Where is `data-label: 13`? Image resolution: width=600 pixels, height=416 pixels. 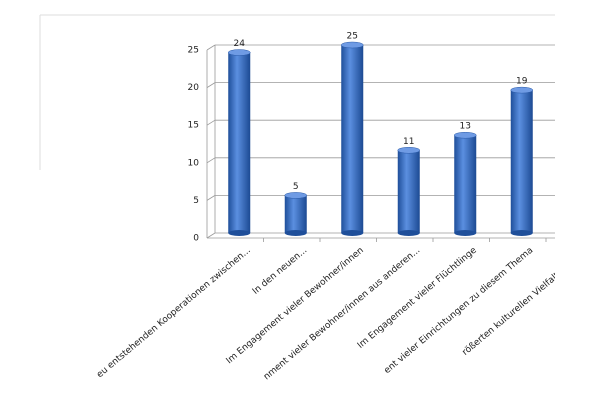
data-label: 13 is located at coordinates (465, 127).